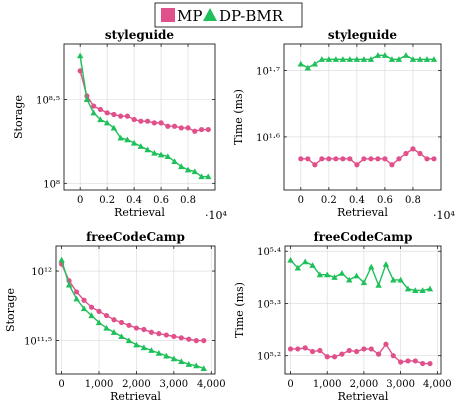 The image size is (457, 411). I want to click on x-tick-label: 4,000, so click(437, 384).